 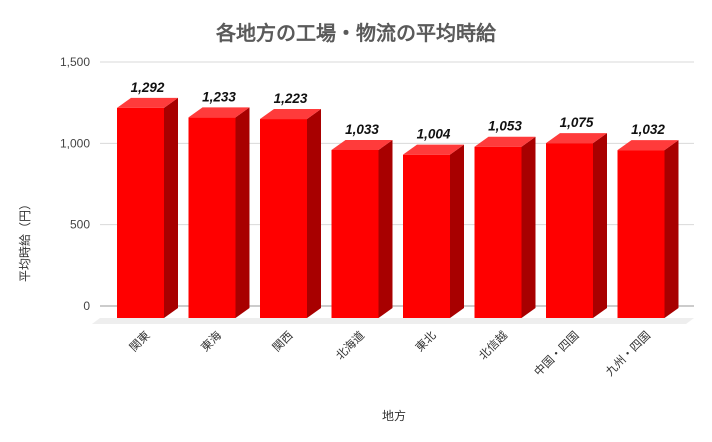 What do you see at coordinates (394, 415) in the screenshot?
I see `x-axis-title: 地方` at bounding box center [394, 415].